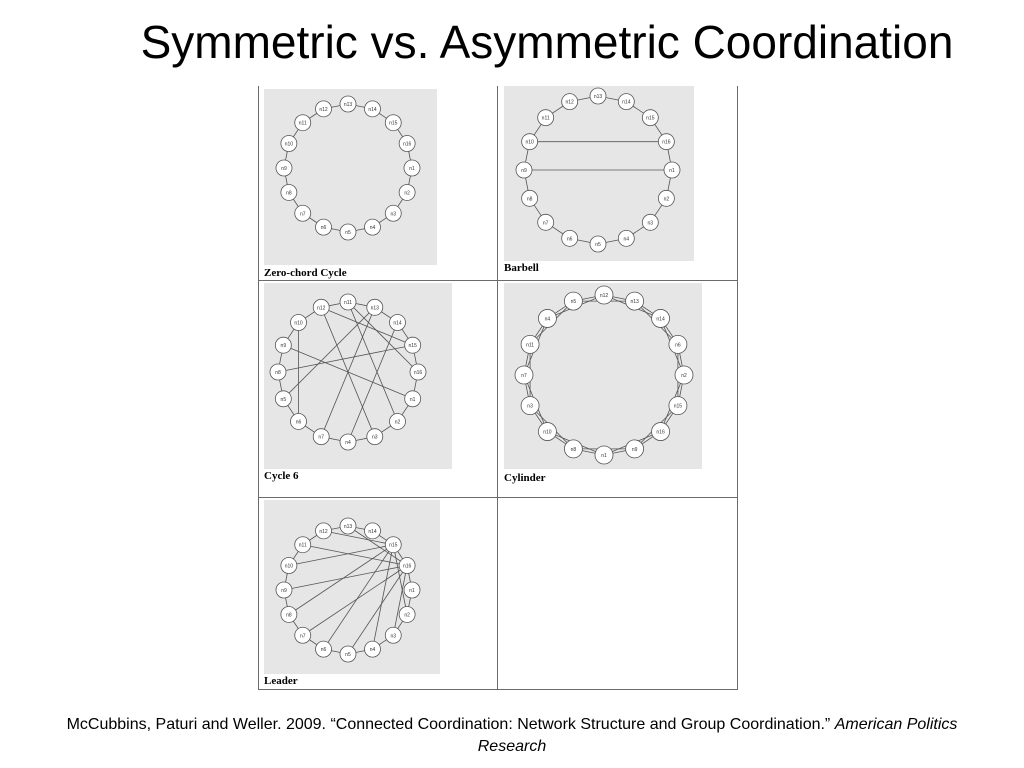 The image size is (1024, 768). What do you see at coordinates (281, 476) in the screenshot?
I see `cycle-6-caption: Cycle 6` at bounding box center [281, 476].